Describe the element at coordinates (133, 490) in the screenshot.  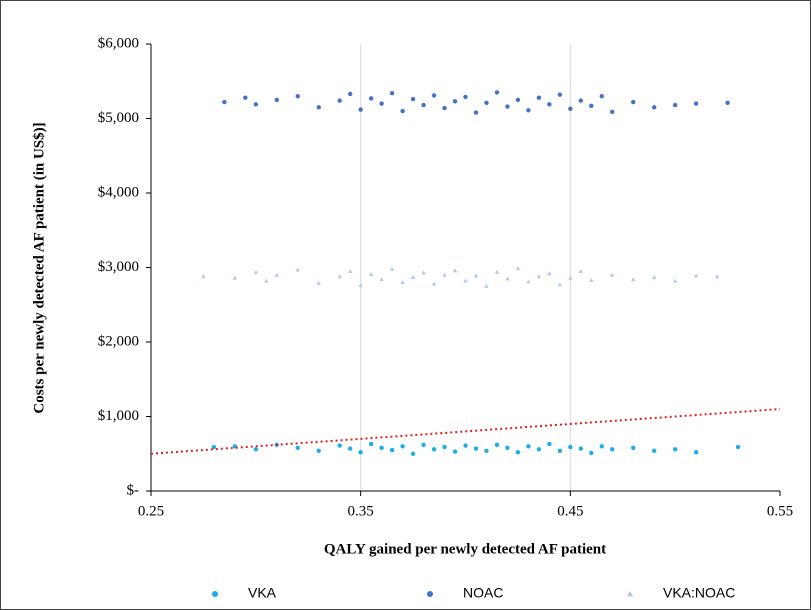
I see `y-tick-label: $-` at that location.